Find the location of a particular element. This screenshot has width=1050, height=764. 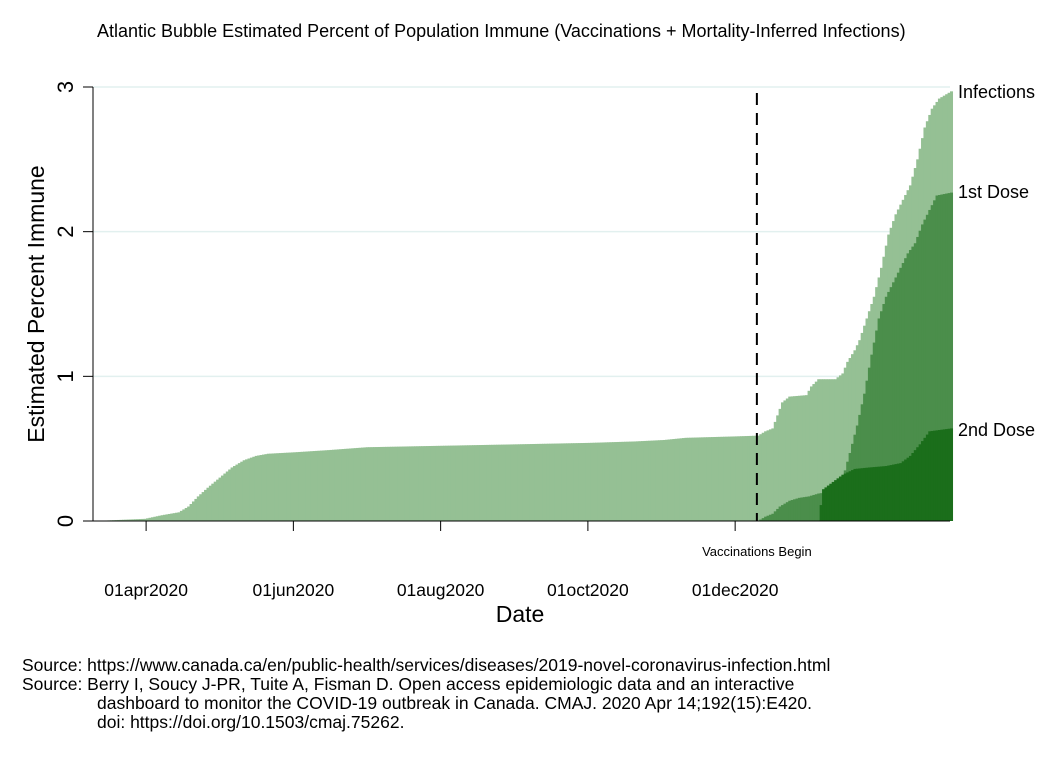

series-labels: Infections 1st Dose 2nd Dose is located at coordinates (996, 261).